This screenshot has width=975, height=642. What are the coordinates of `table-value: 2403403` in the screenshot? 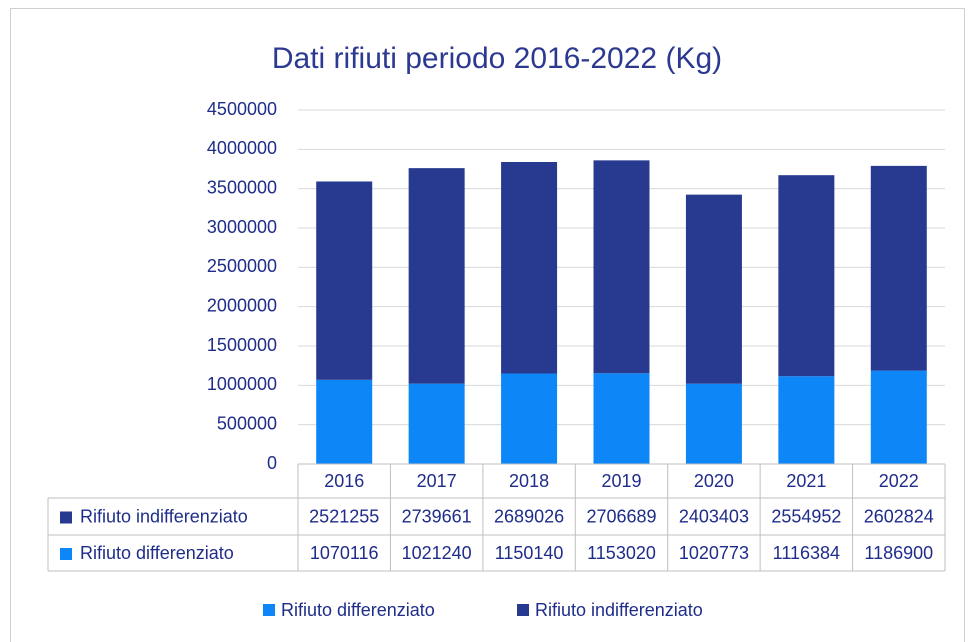 It's located at (714, 516).